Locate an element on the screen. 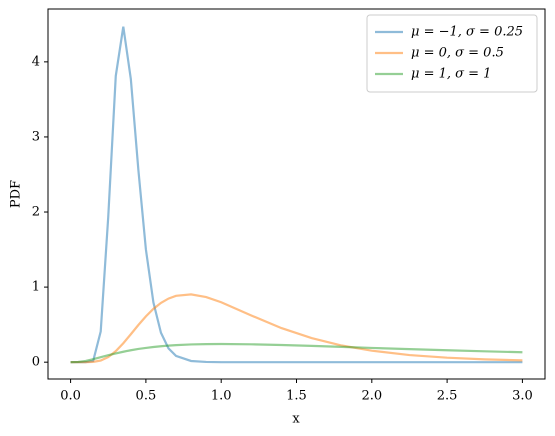  y-axis-label: PDF is located at coordinates (16, 194).